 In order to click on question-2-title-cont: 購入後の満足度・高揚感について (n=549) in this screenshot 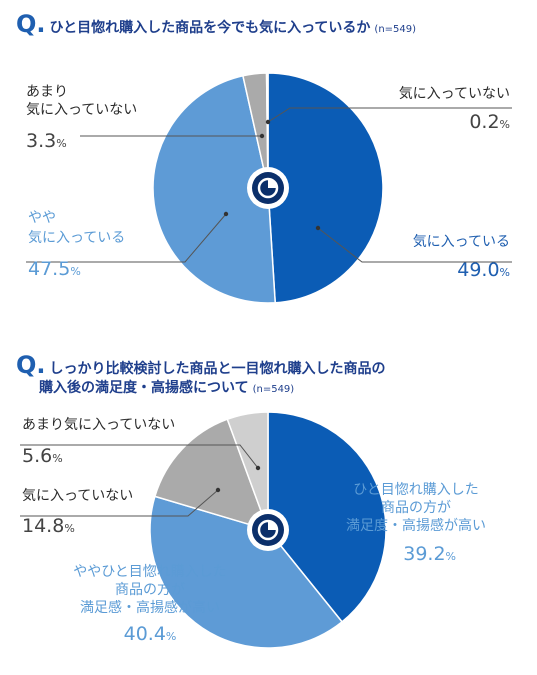, I will do `click(166, 387)`.